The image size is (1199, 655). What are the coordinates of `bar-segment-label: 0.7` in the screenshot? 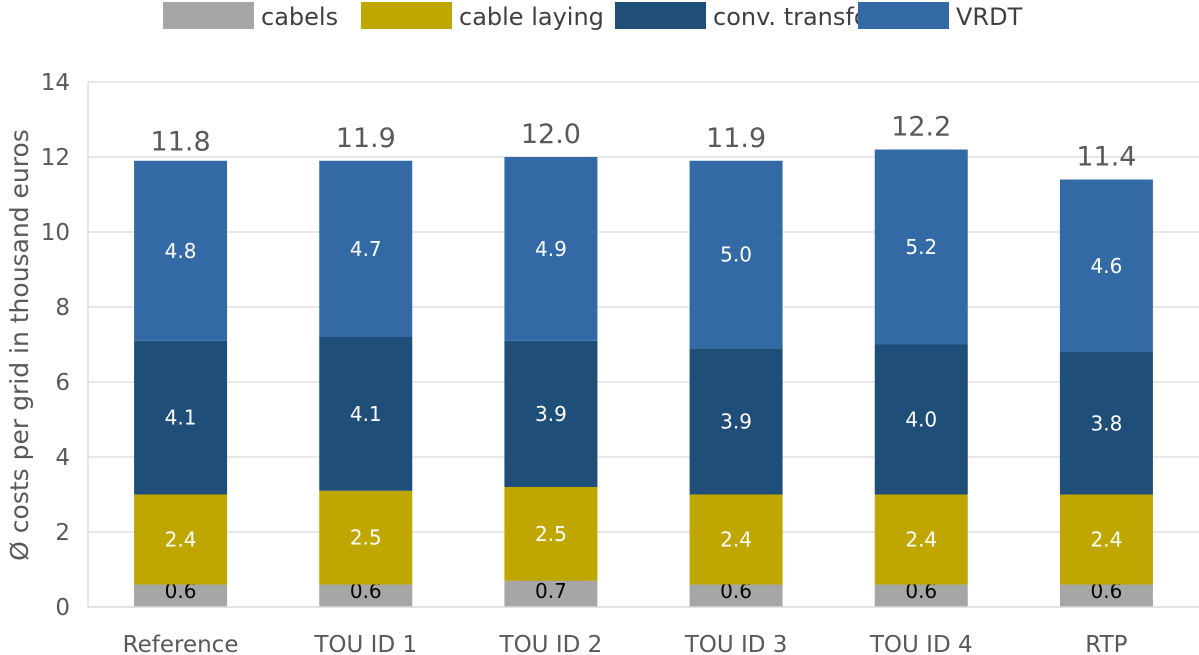 It's located at (551, 591).